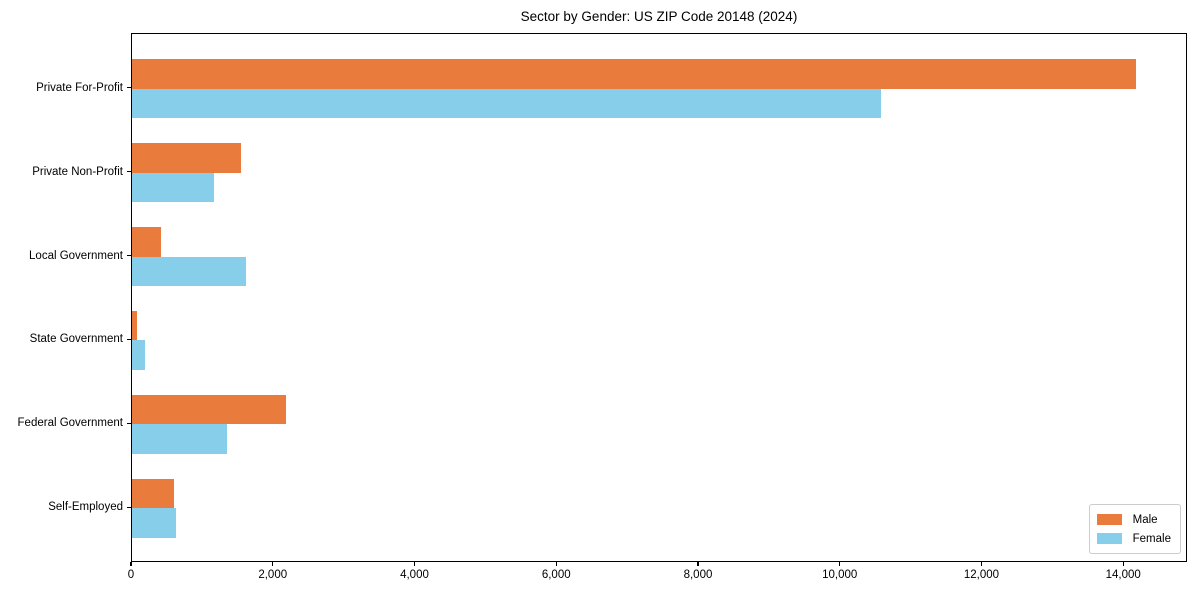 This screenshot has width=1200, height=600. I want to click on y-tick-label: Federal Government, so click(70, 423).